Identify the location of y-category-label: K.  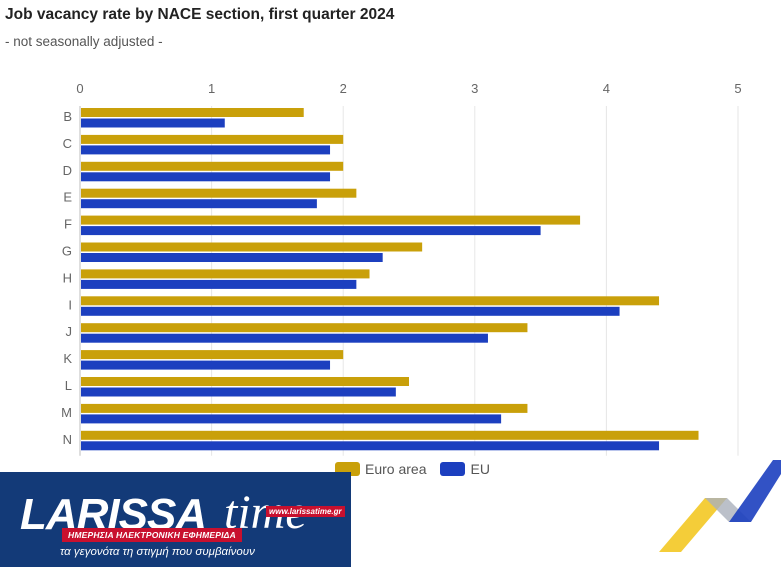
(67, 358).